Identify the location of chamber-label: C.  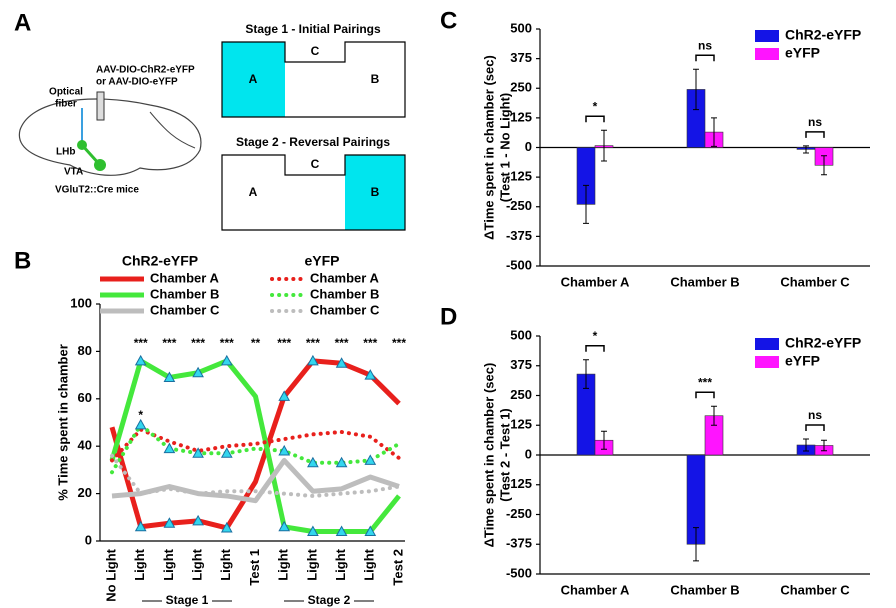
(315, 51).